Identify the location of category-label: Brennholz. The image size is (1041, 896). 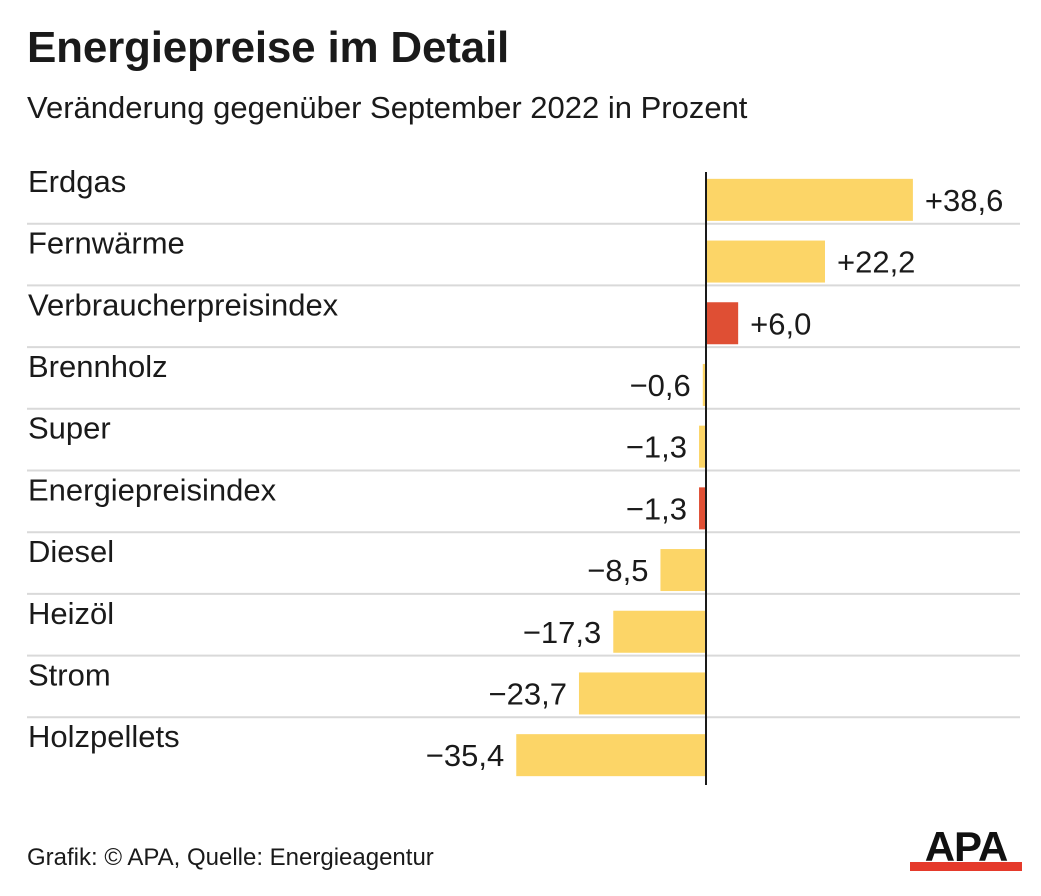
(98, 366).